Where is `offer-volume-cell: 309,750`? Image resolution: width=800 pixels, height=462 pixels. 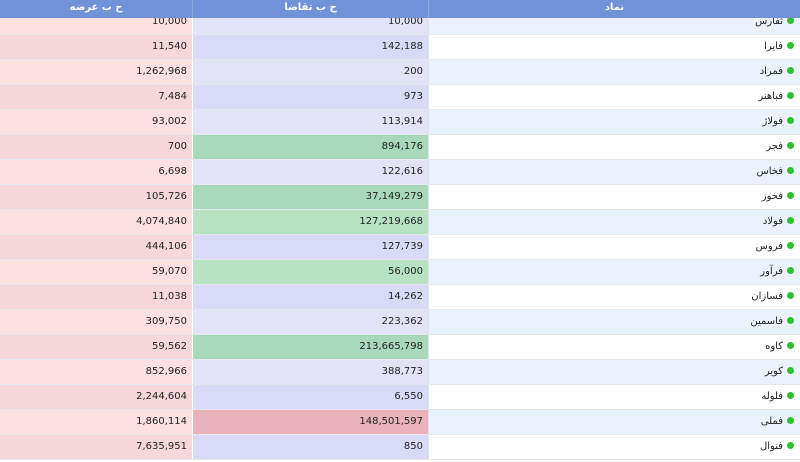
offer-volume-cell: 309,750 is located at coordinates (96, 322).